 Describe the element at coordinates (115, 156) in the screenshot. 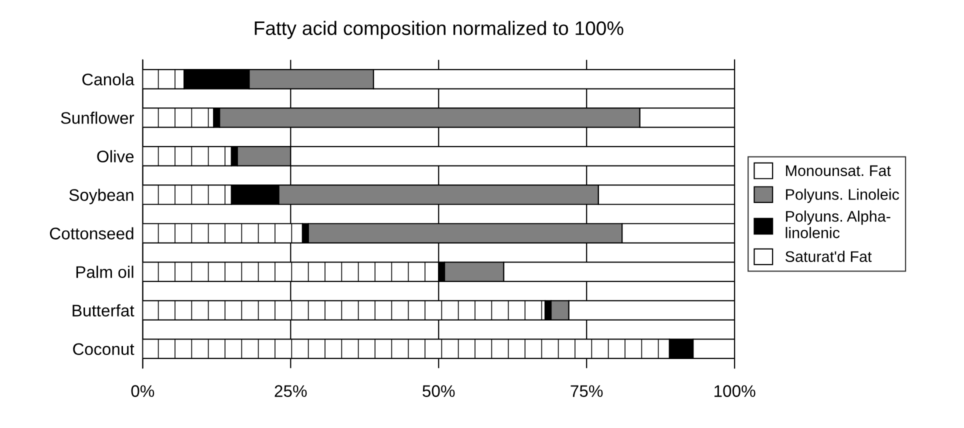

I see `y-tick-label: Olive` at that location.